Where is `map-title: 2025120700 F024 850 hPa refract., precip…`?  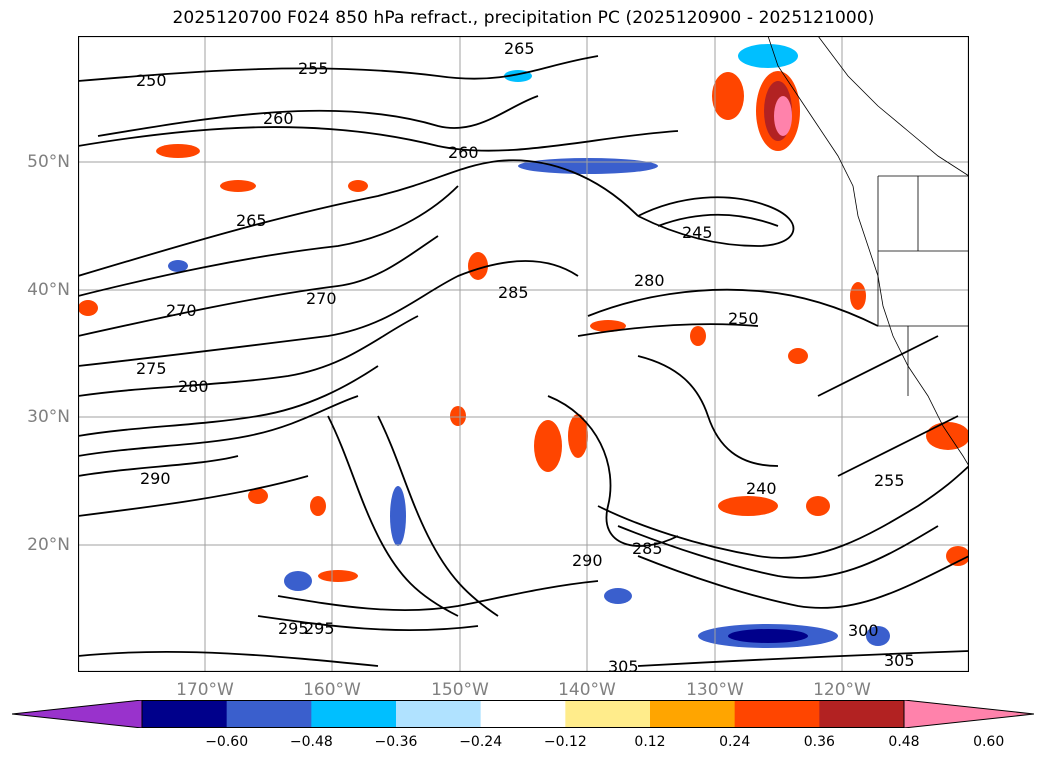
map-title: 2025120700 F024 850 hPa refract., precip… is located at coordinates (523, 18).